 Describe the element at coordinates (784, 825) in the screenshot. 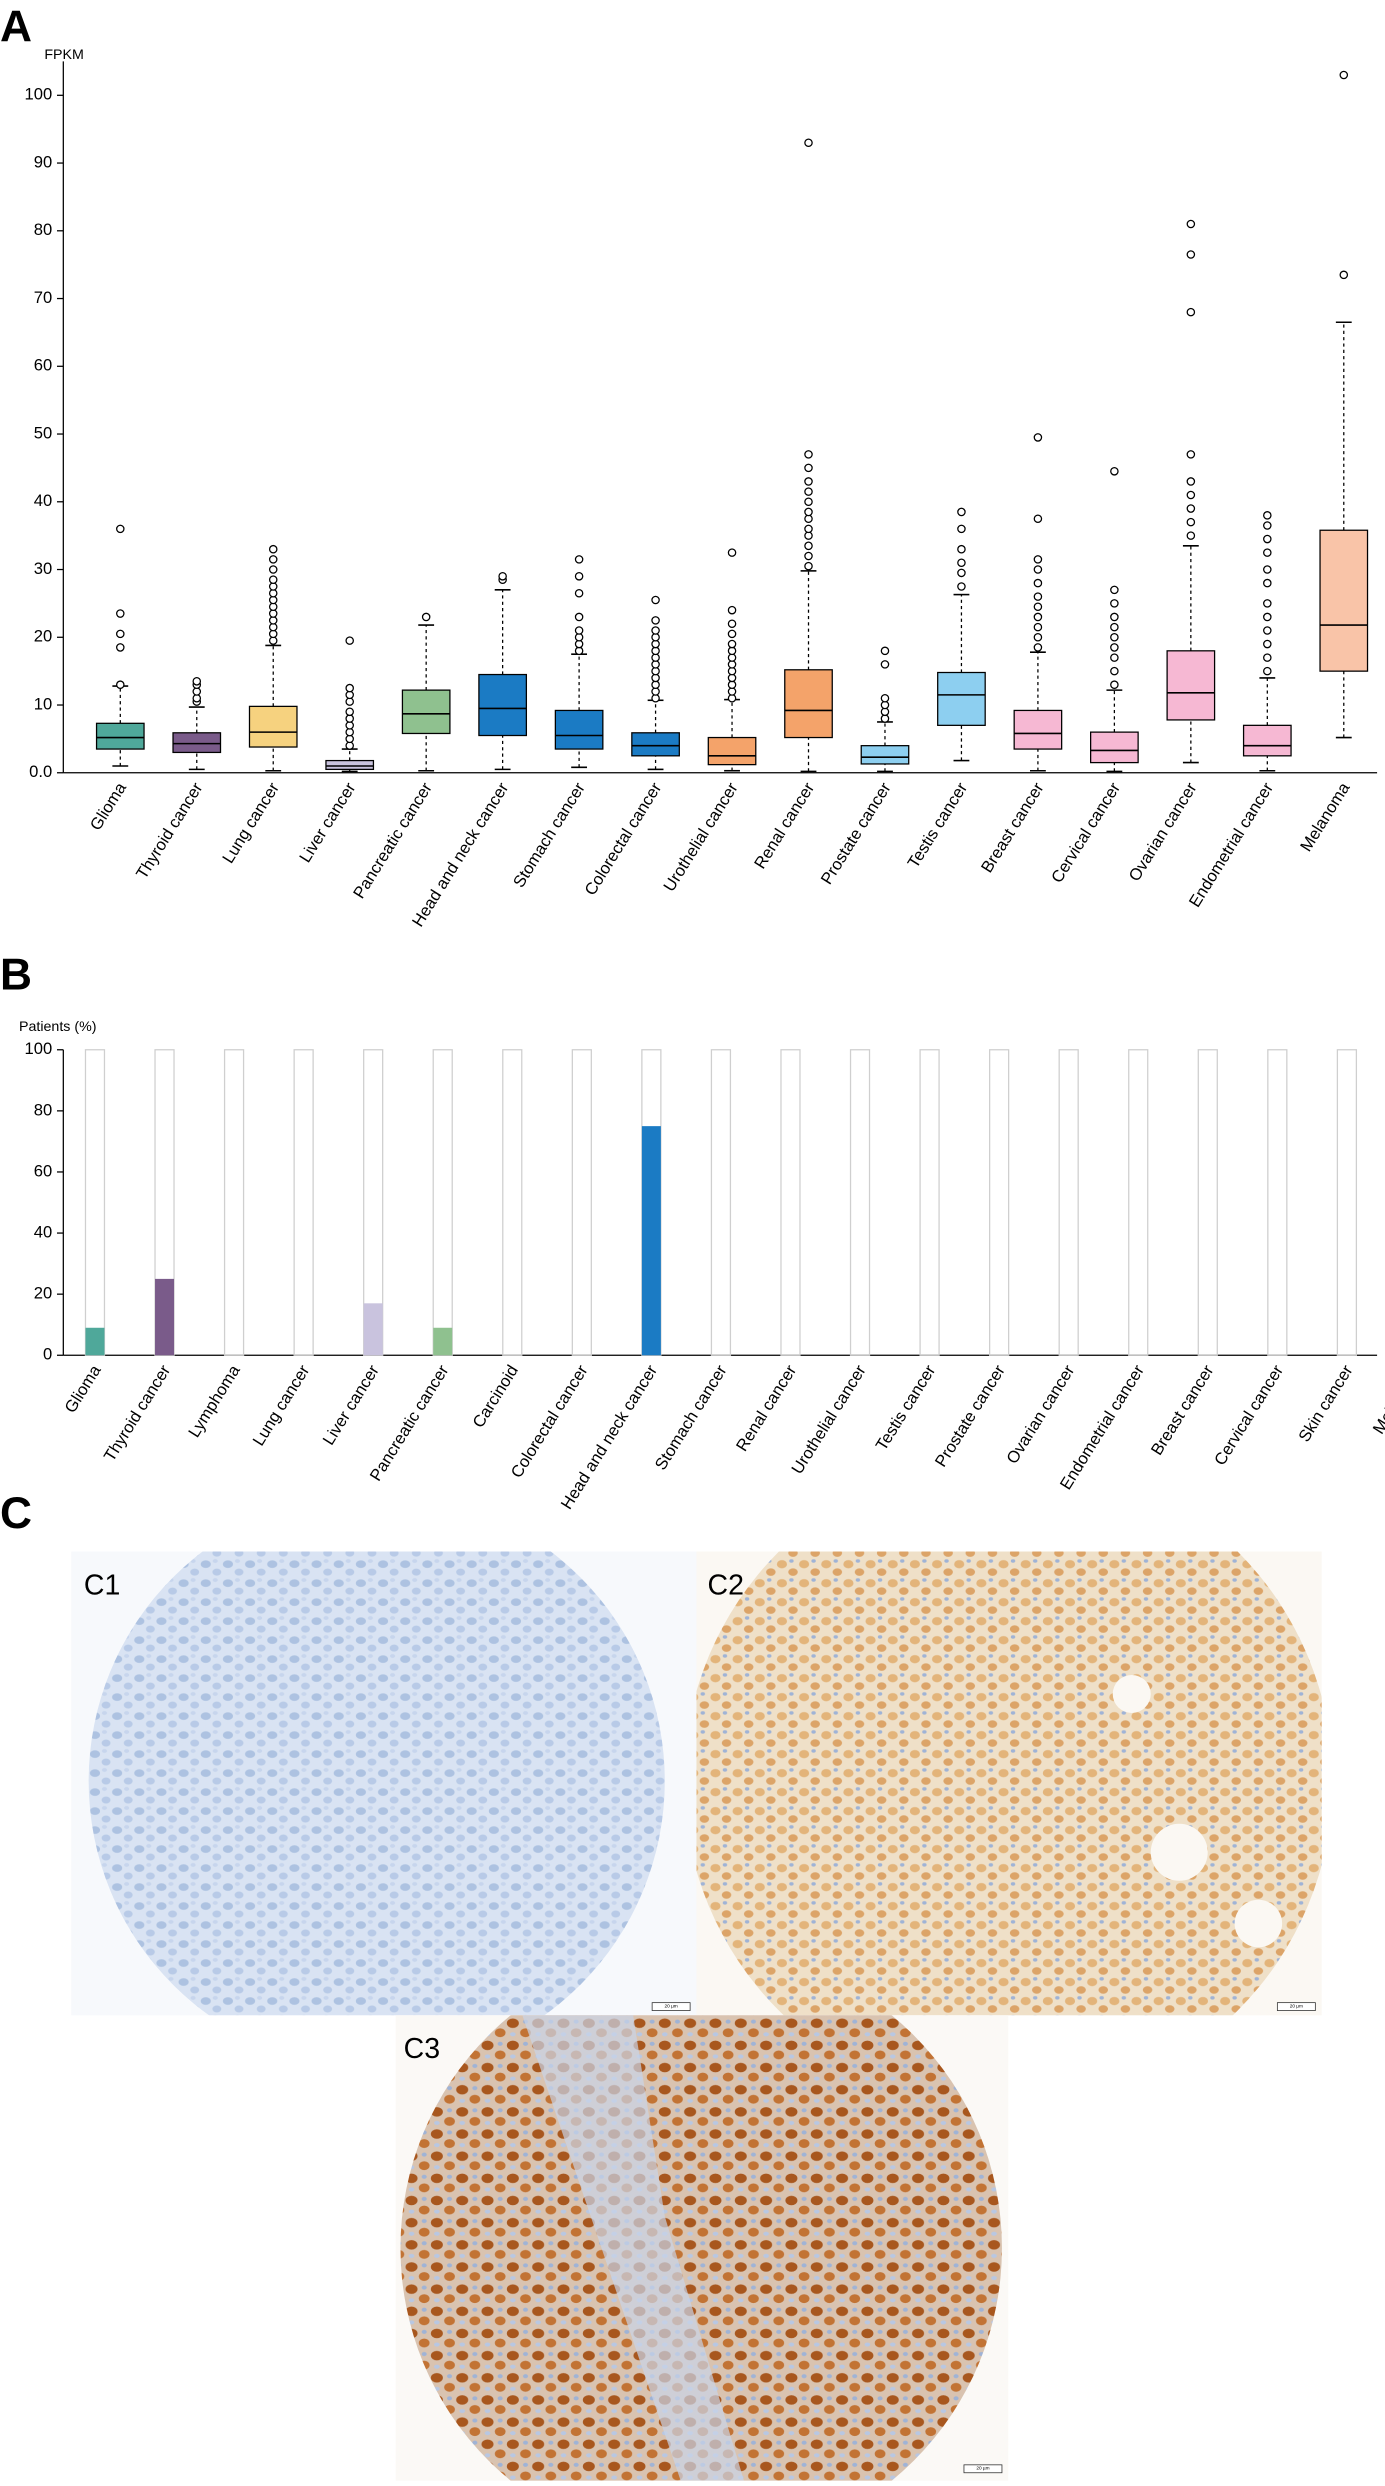

I see `x-tick-label: Renal cancer` at that location.